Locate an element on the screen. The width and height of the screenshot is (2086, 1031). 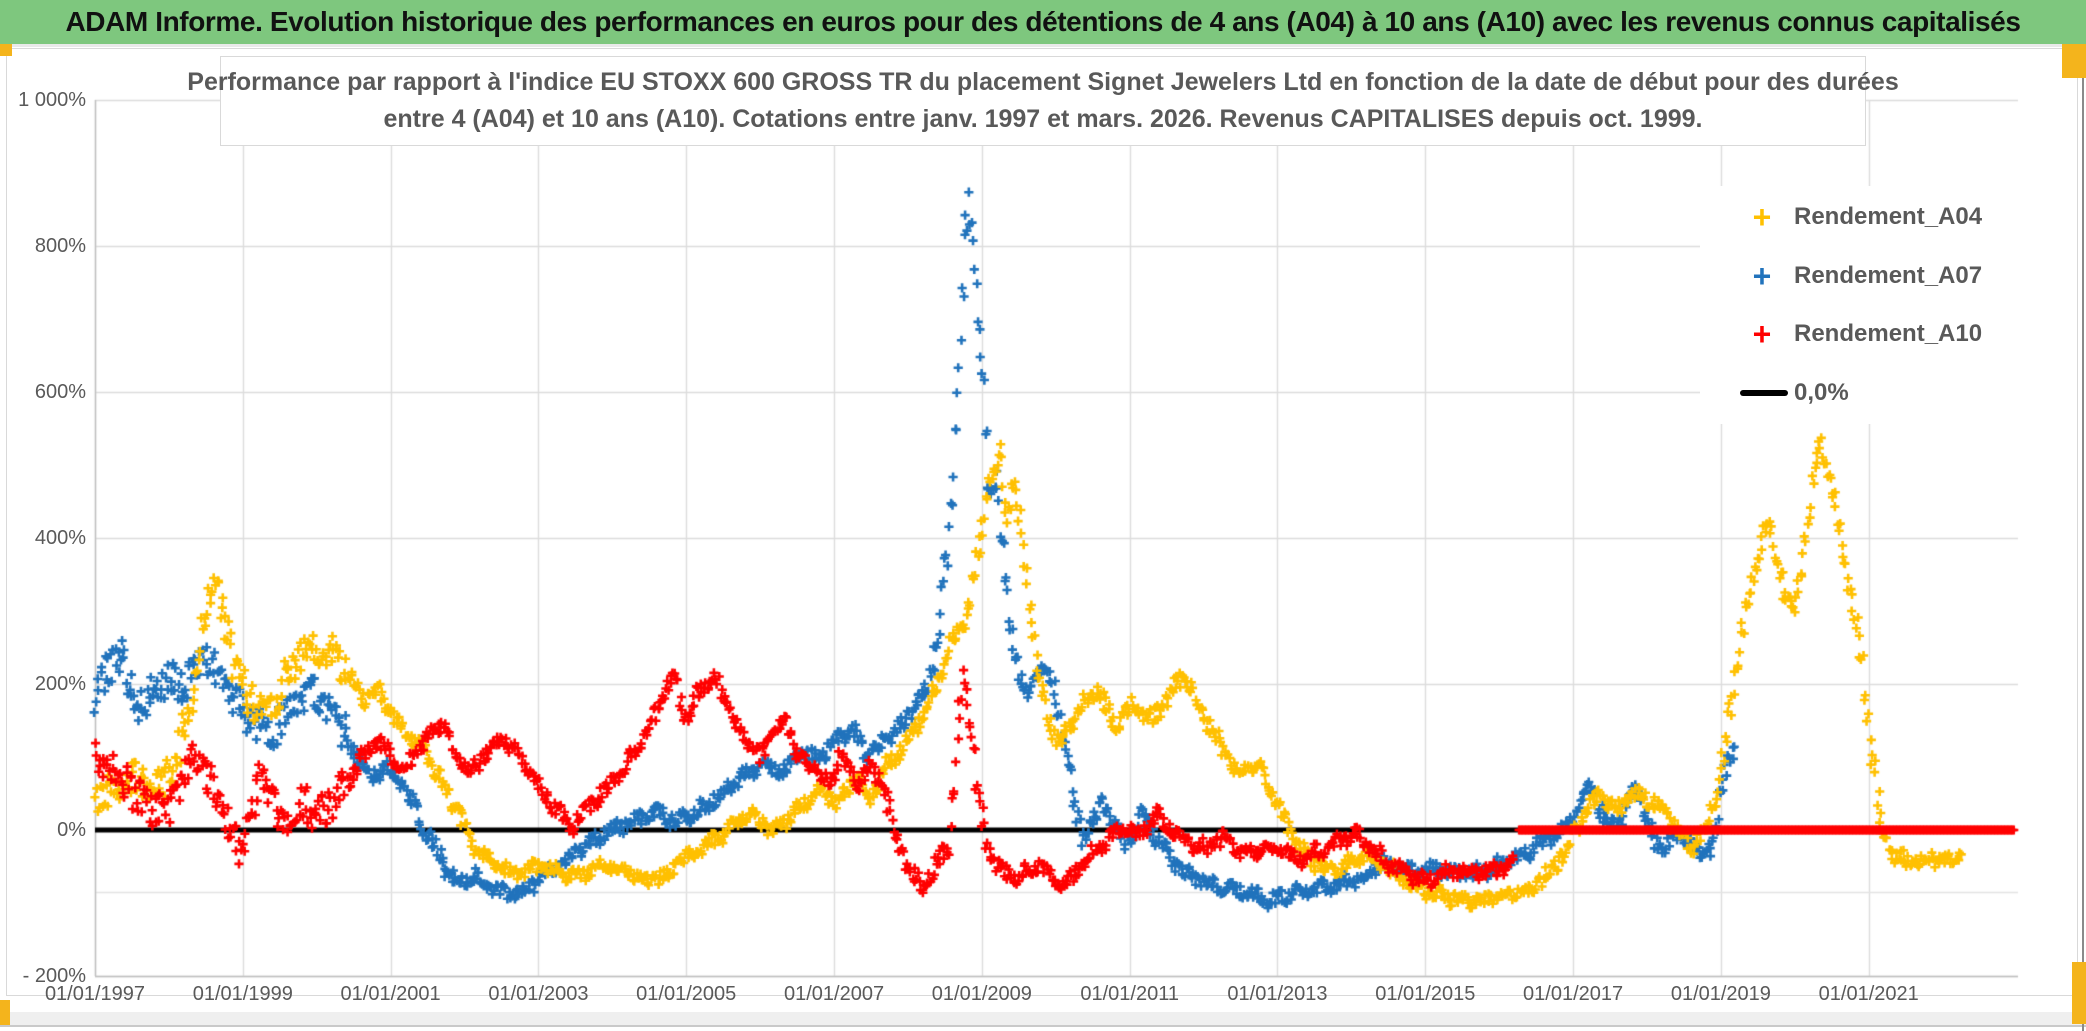
x-tick-label: 01/01/2007 is located at coordinates (834, 994).